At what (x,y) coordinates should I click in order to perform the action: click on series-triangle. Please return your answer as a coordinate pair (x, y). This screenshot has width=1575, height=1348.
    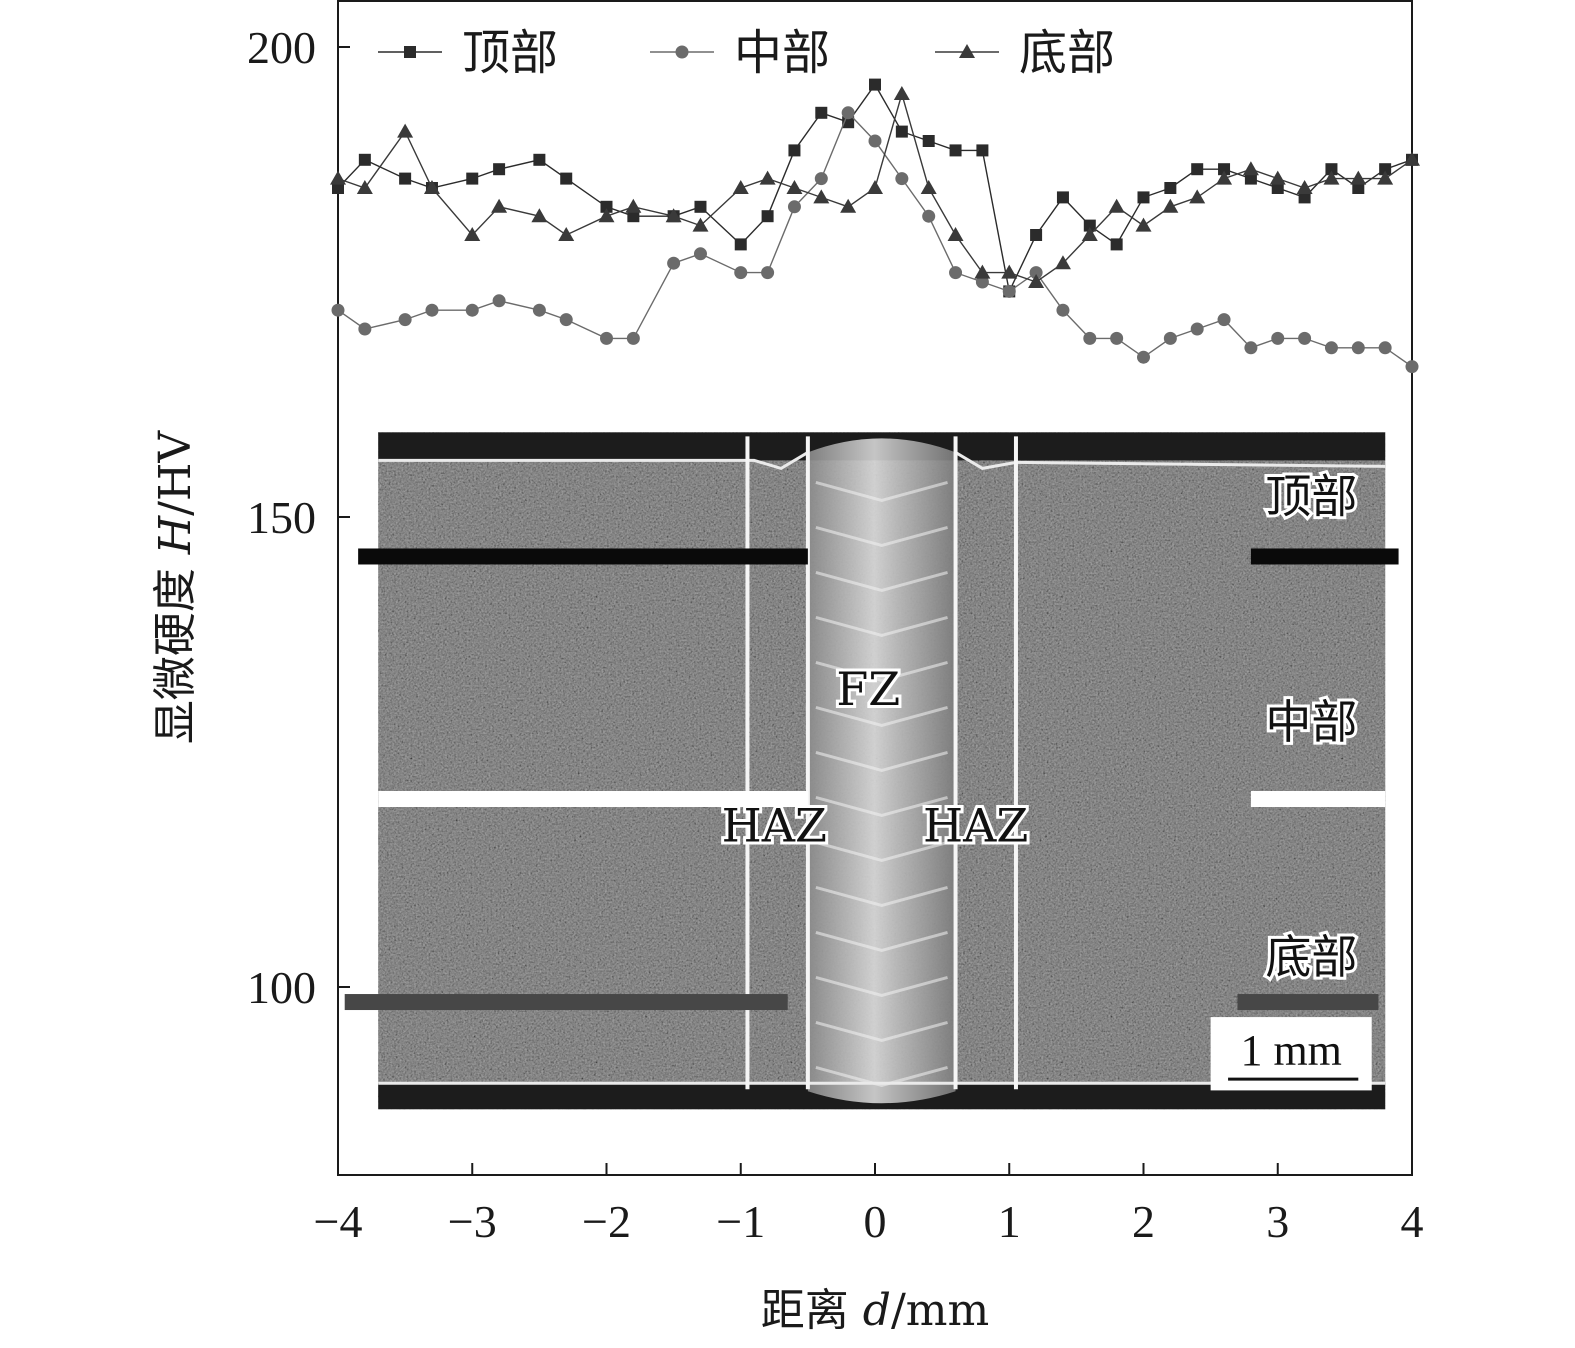
    Looking at the image, I should click on (875, 187).